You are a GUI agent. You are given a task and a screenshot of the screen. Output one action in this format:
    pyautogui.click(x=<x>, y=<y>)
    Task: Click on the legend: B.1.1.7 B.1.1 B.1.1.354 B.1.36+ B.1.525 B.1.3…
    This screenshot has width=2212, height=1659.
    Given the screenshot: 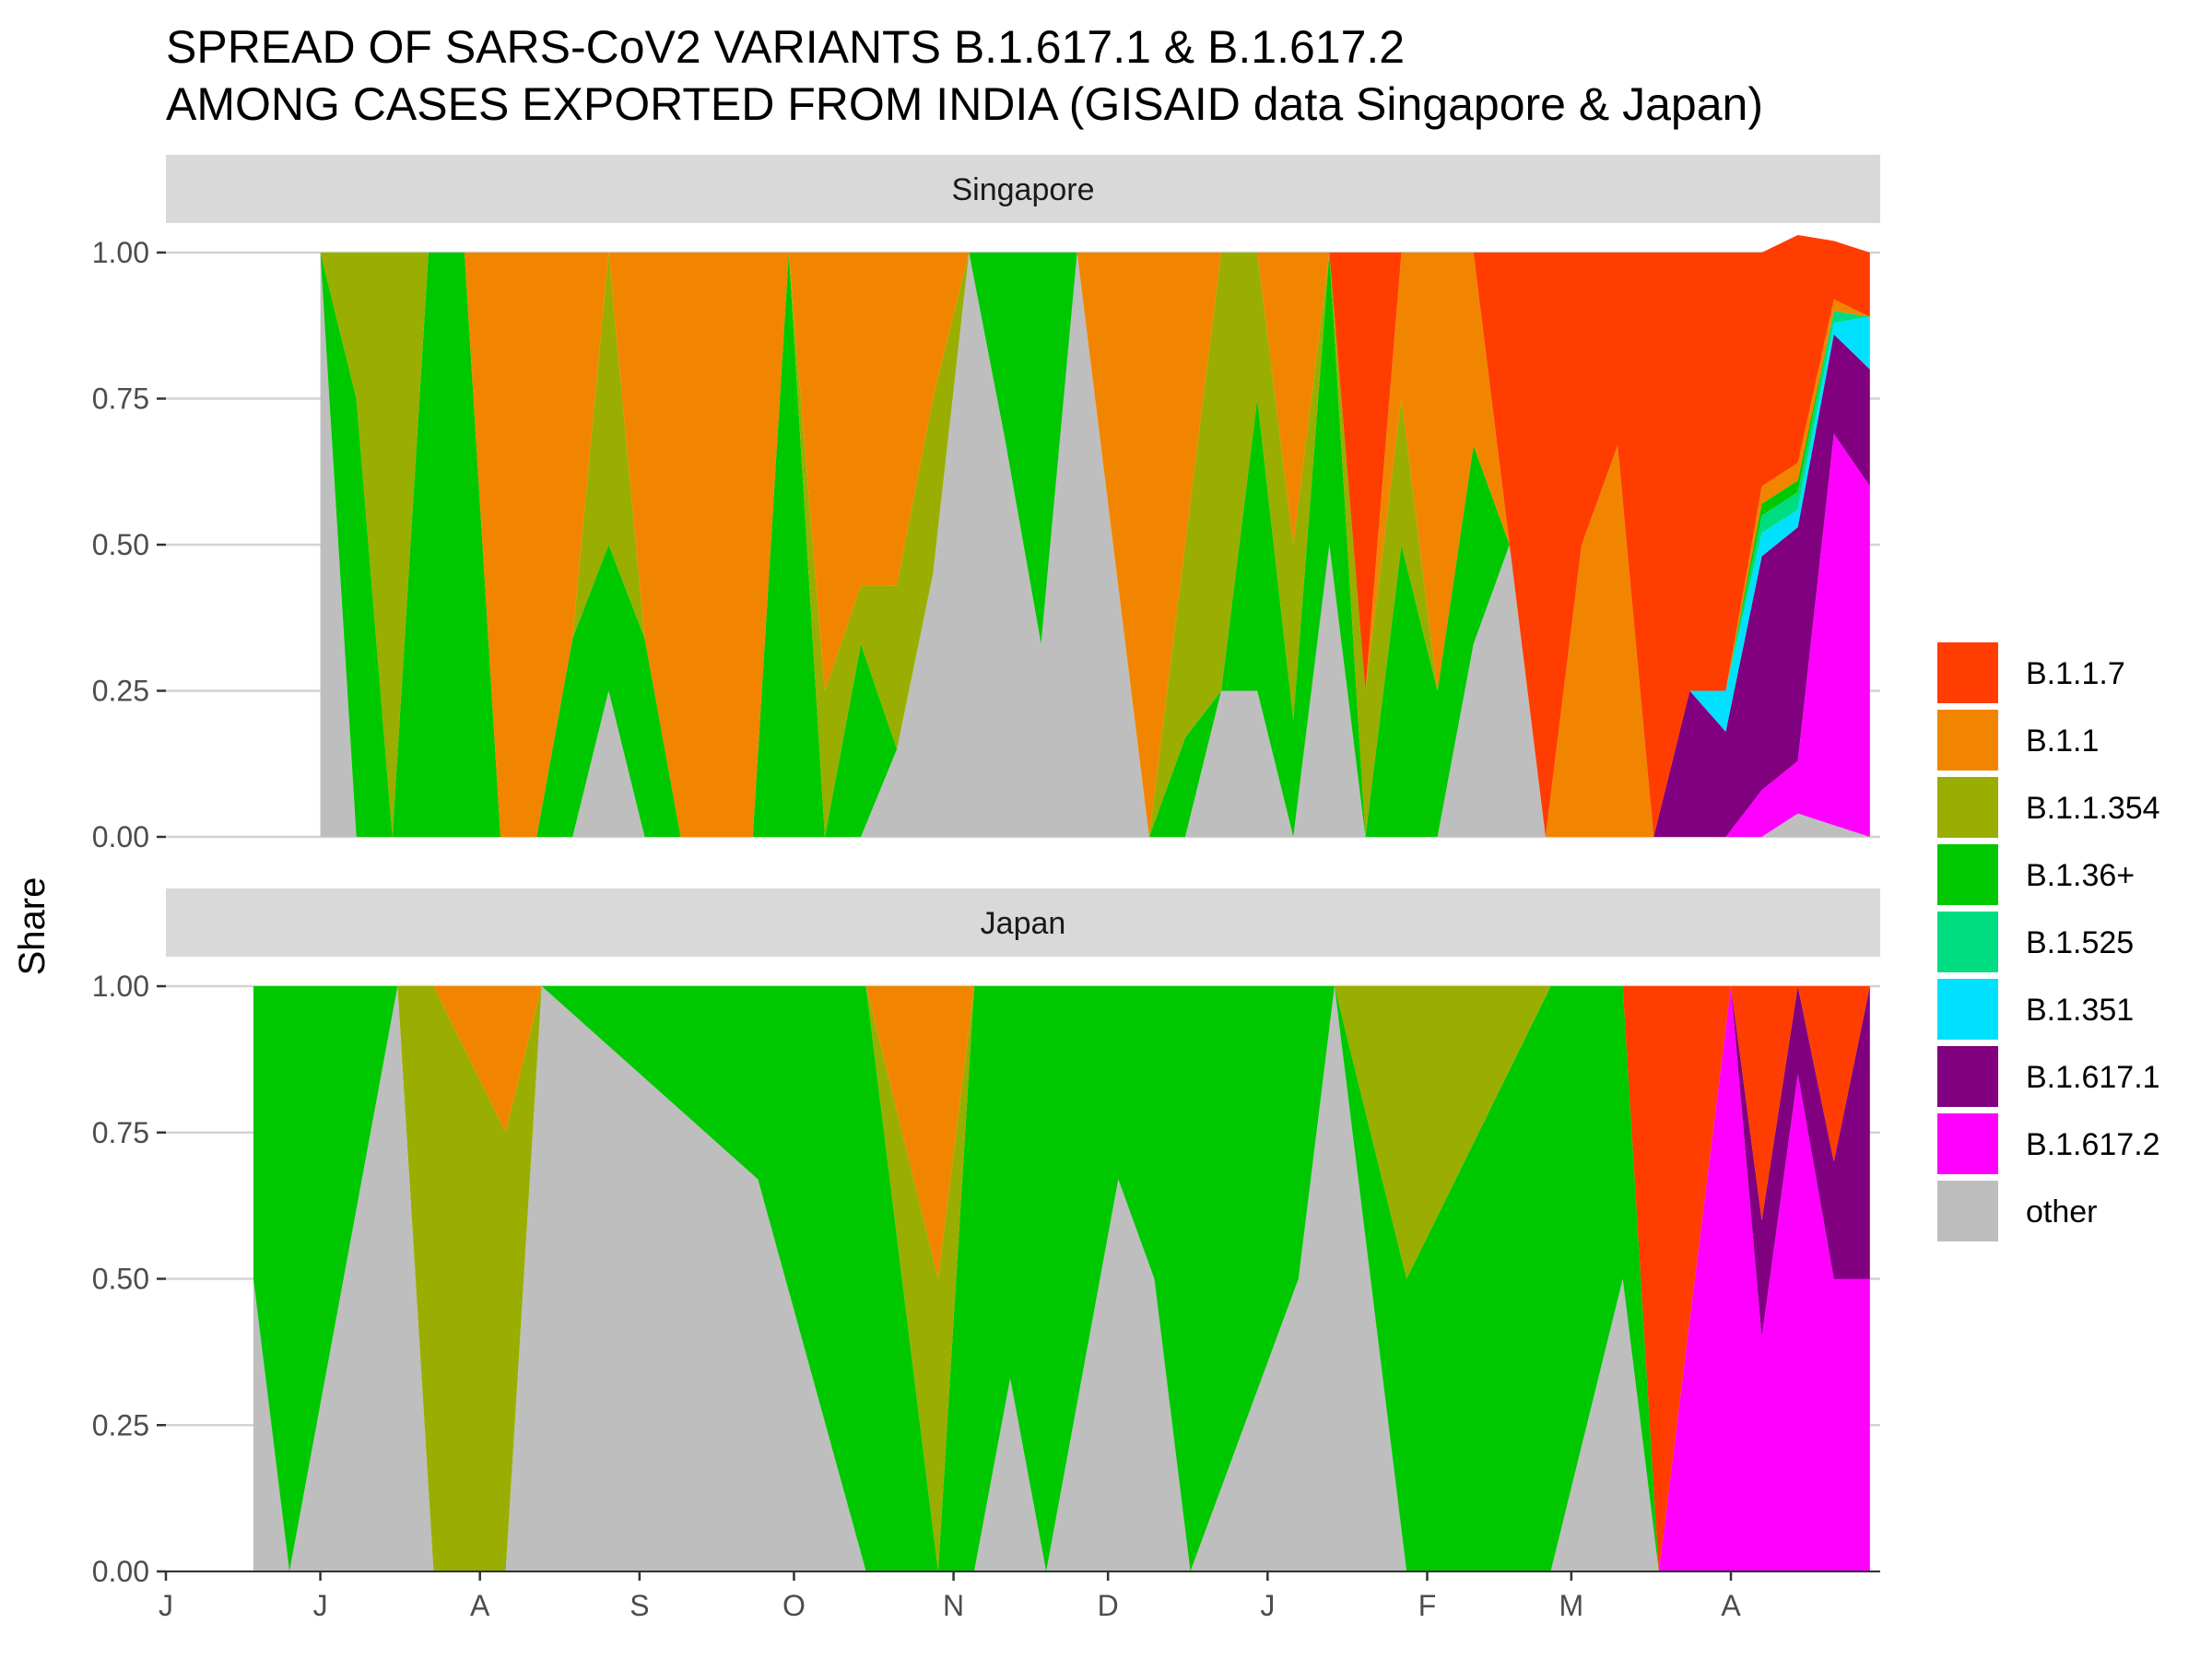 What is the action you would take?
    pyautogui.click(x=2048, y=941)
    